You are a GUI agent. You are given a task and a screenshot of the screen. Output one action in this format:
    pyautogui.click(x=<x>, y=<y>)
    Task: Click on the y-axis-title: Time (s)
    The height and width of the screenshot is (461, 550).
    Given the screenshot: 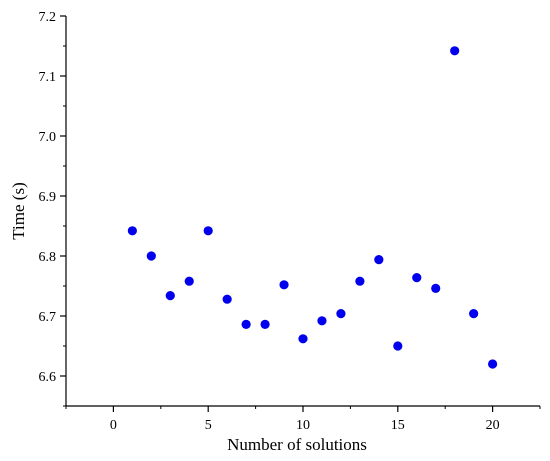 What is the action you would take?
    pyautogui.click(x=18, y=210)
    